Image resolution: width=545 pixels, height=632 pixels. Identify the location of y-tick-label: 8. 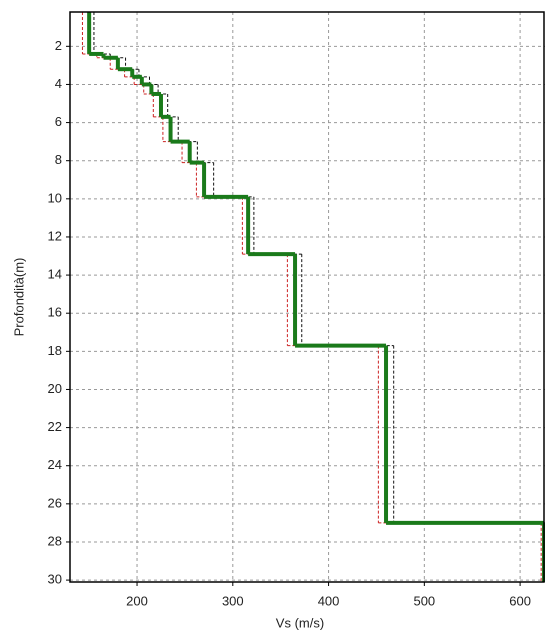
(58, 159).